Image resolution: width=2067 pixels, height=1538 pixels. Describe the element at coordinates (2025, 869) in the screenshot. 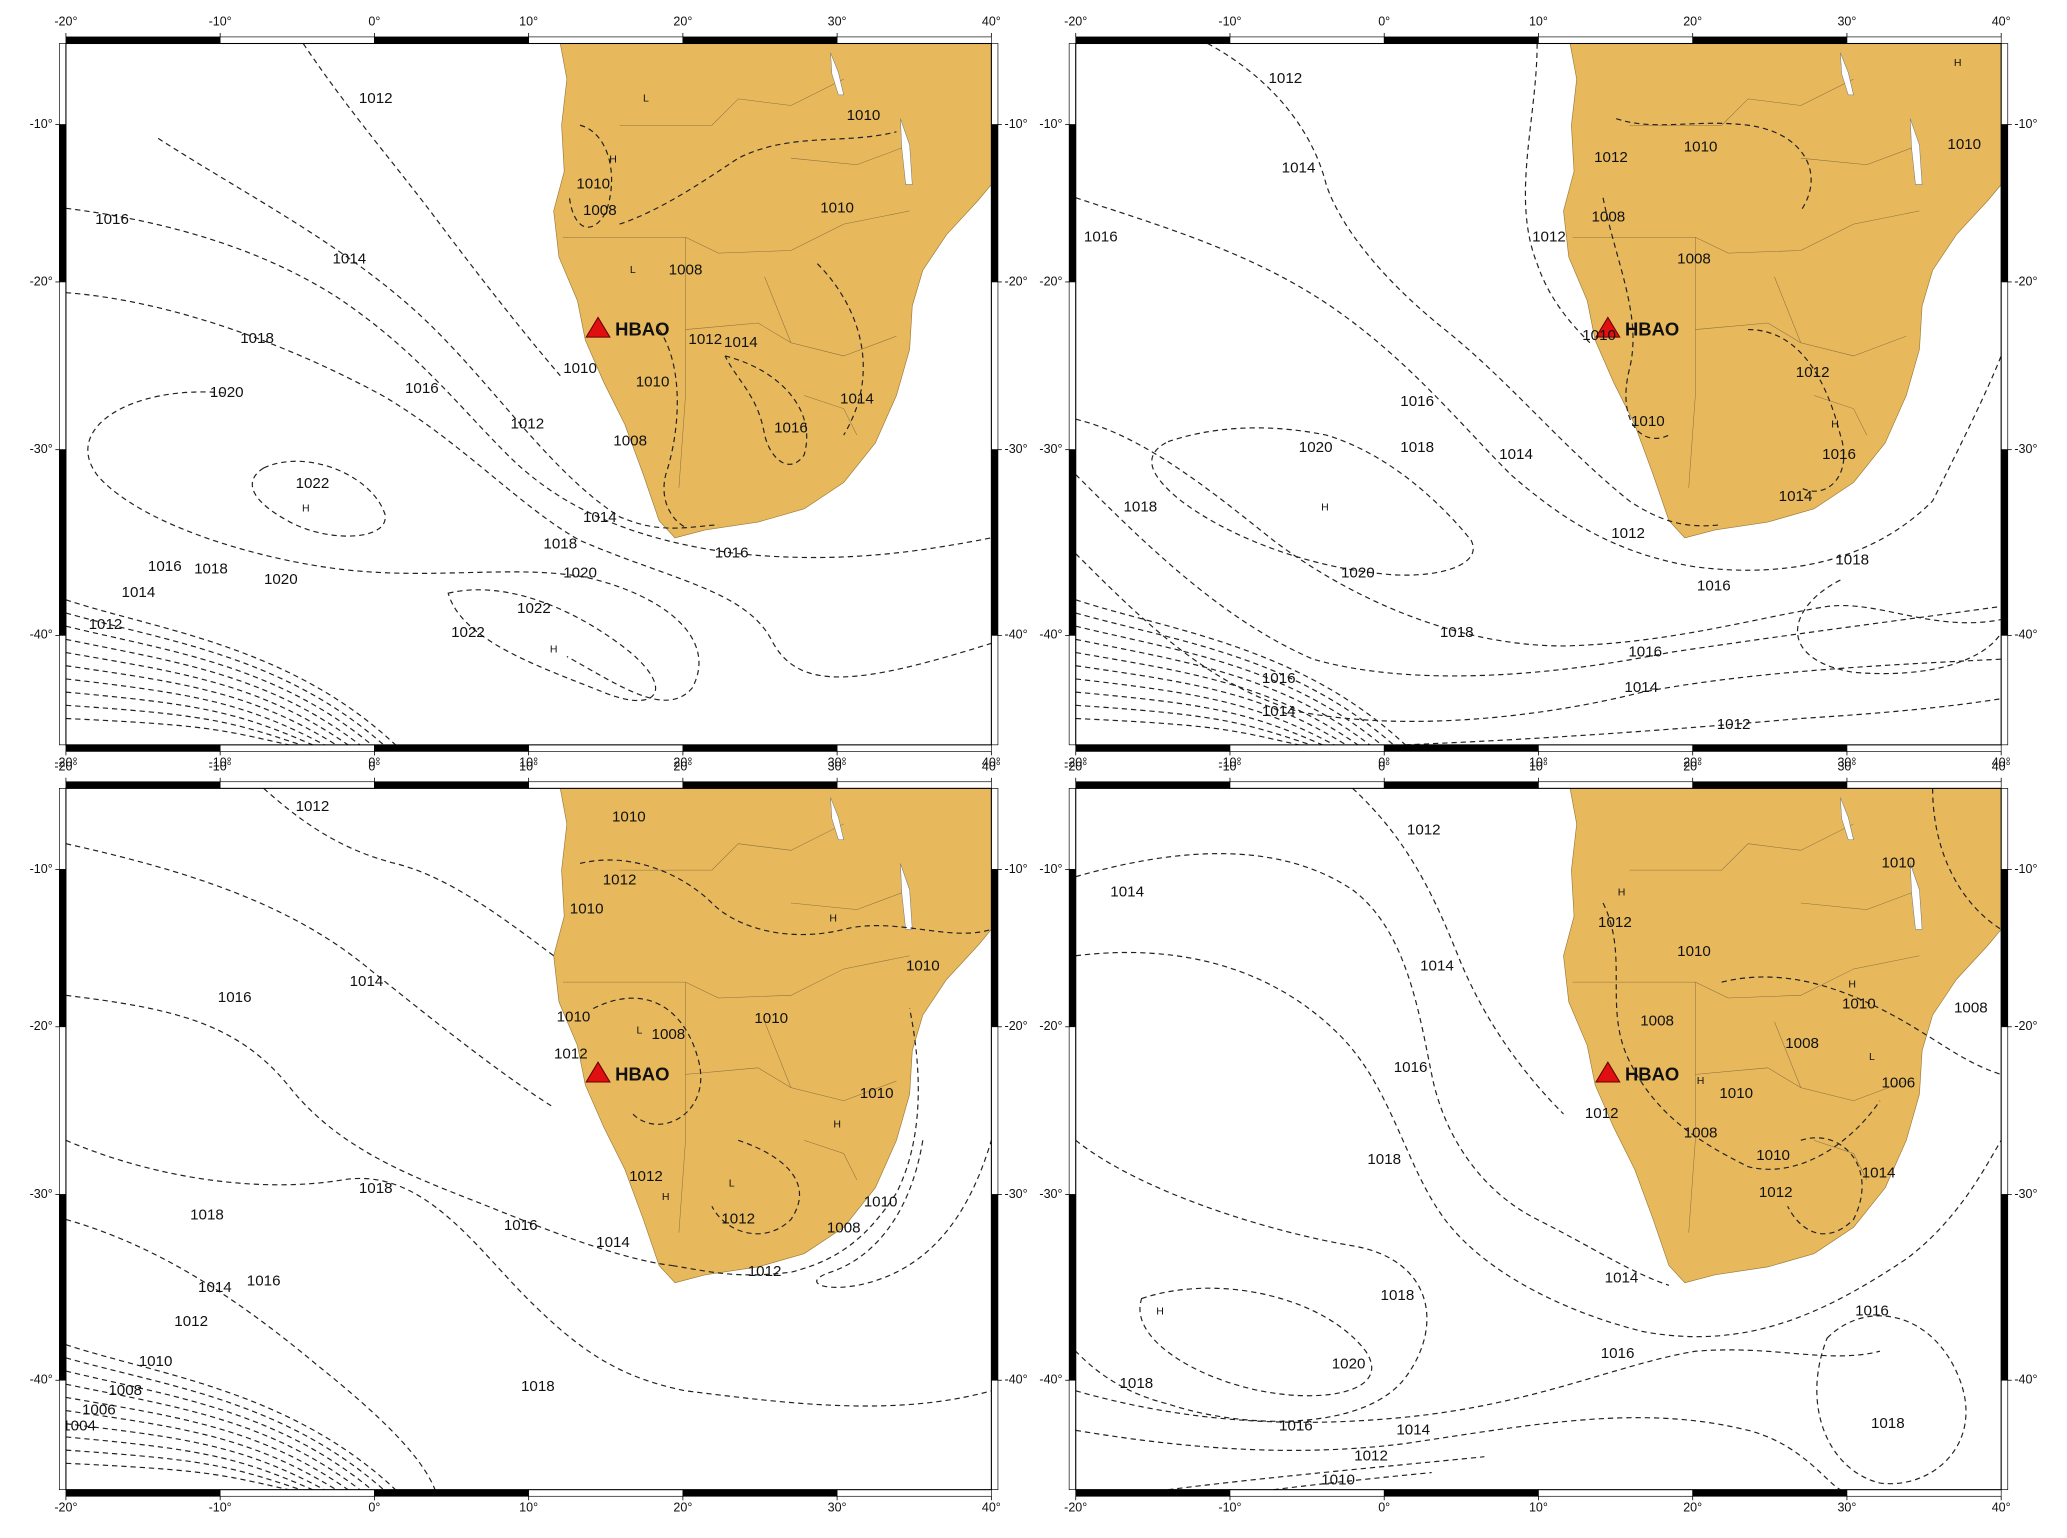

I see `lat-tick-label: -10°` at that location.